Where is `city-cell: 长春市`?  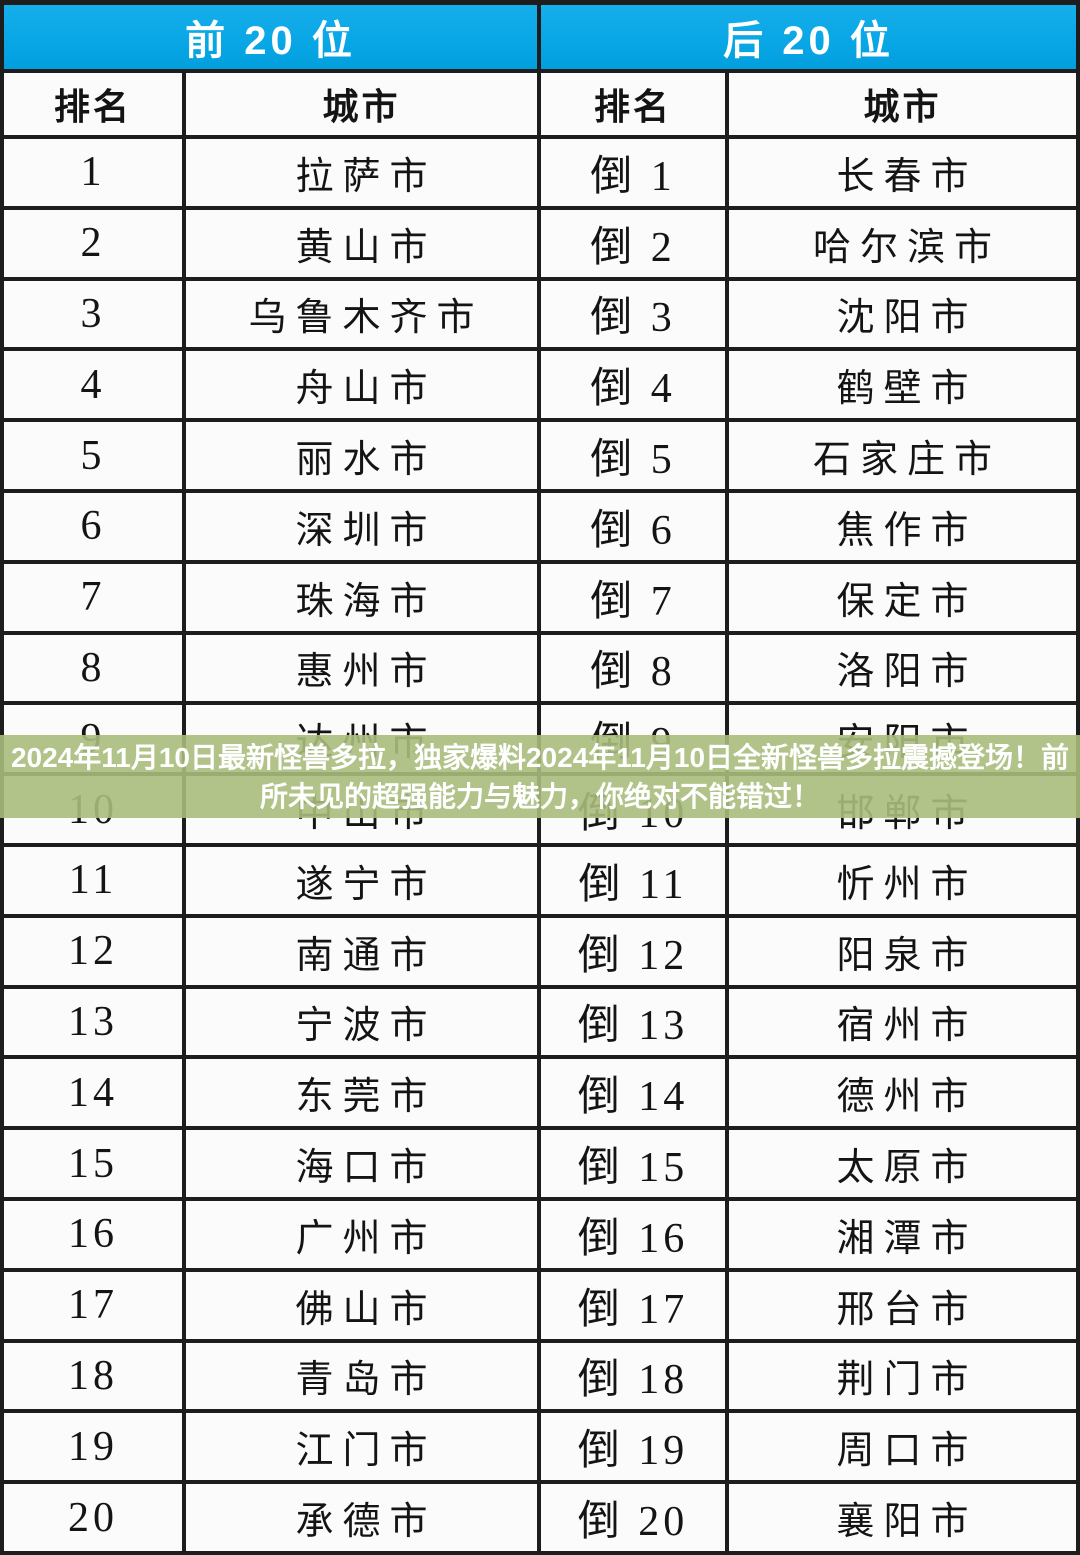 city-cell: 长春市 is located at coordinates (902, 172).